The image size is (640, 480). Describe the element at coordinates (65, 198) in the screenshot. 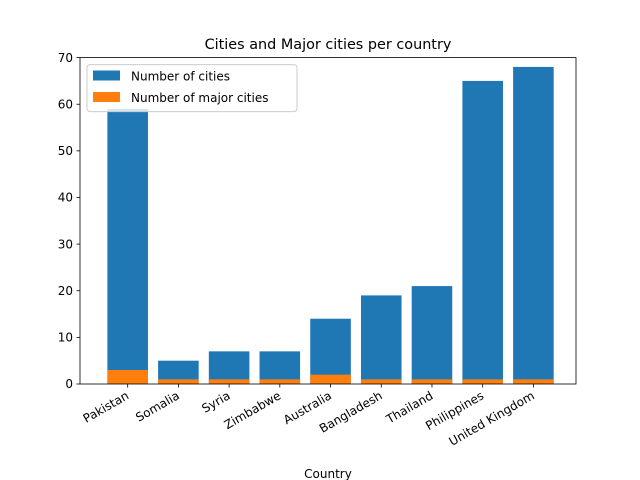

I see `y-tick-label: 40` at that location.